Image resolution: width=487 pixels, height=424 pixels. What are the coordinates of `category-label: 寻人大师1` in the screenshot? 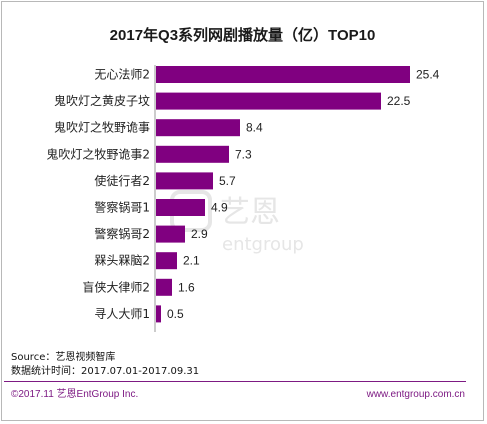 It's located at (122, 314).